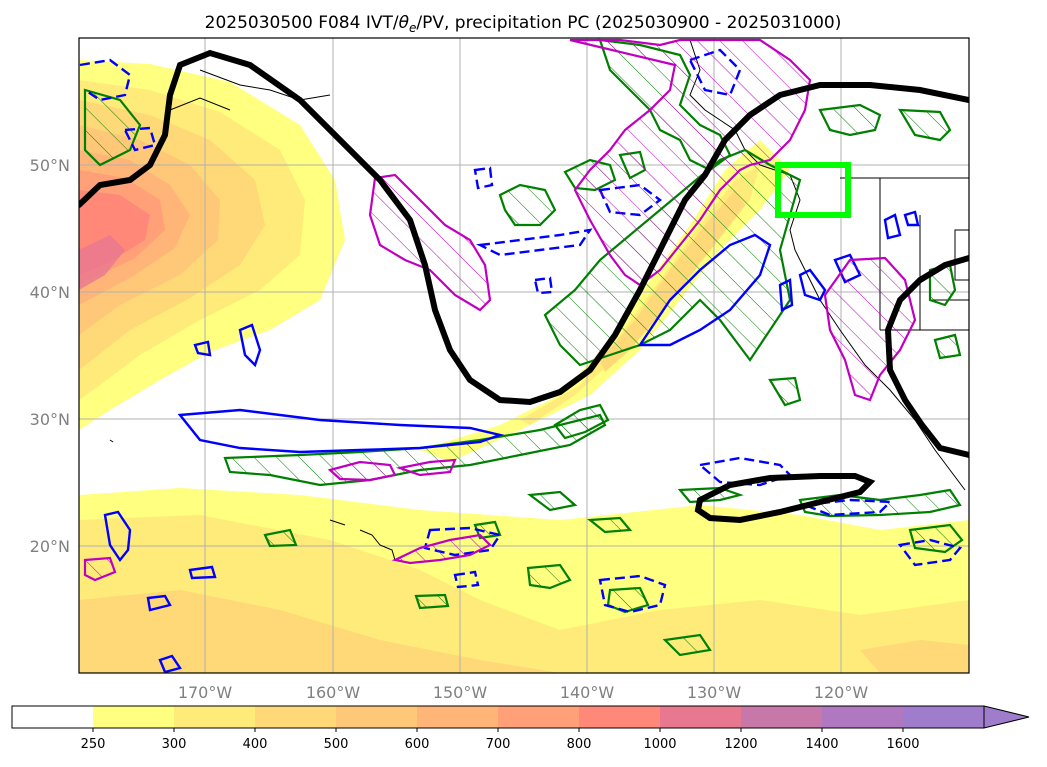  I want to click on lon-tick-140w: 140°W, so click(587, 692).